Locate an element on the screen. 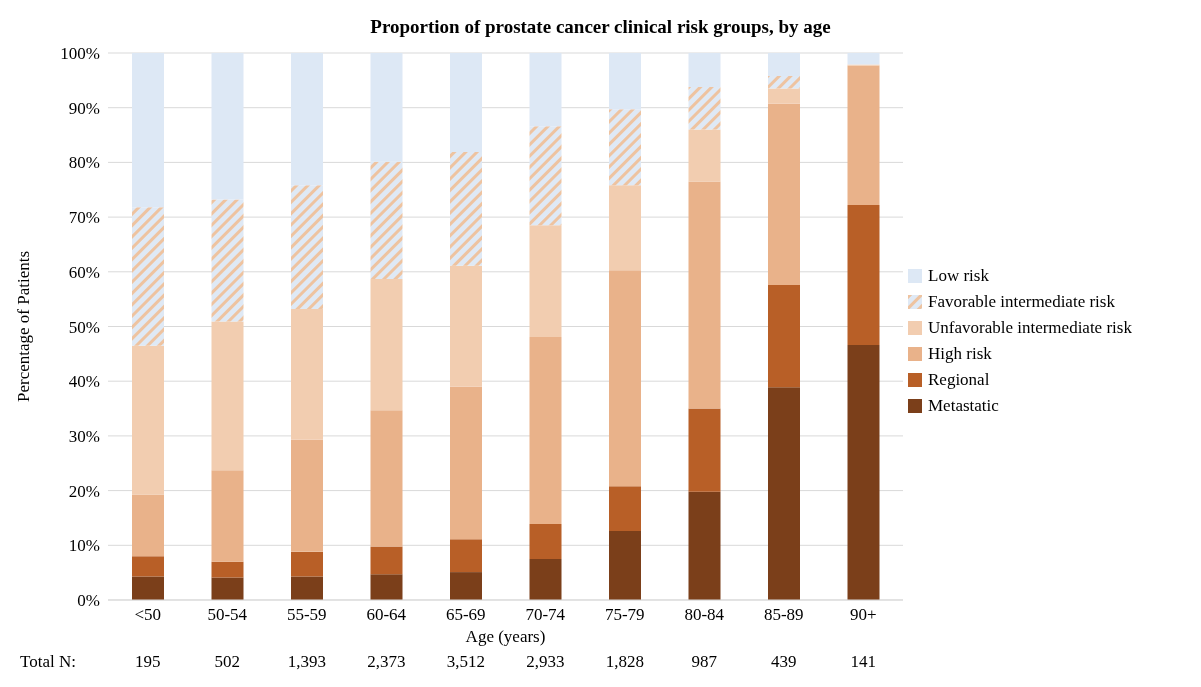 Image resolution: width=1201 pixels, height=687 pixels. text: 439 is located at coordinates (784, 662).